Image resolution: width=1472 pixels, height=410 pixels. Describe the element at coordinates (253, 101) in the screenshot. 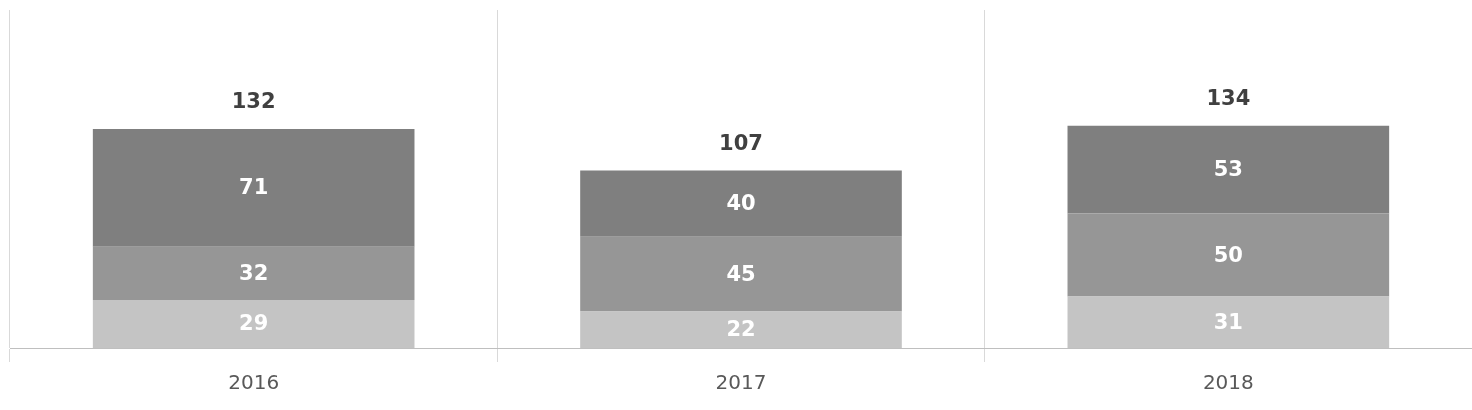

I see `total-label: 132` at that location.